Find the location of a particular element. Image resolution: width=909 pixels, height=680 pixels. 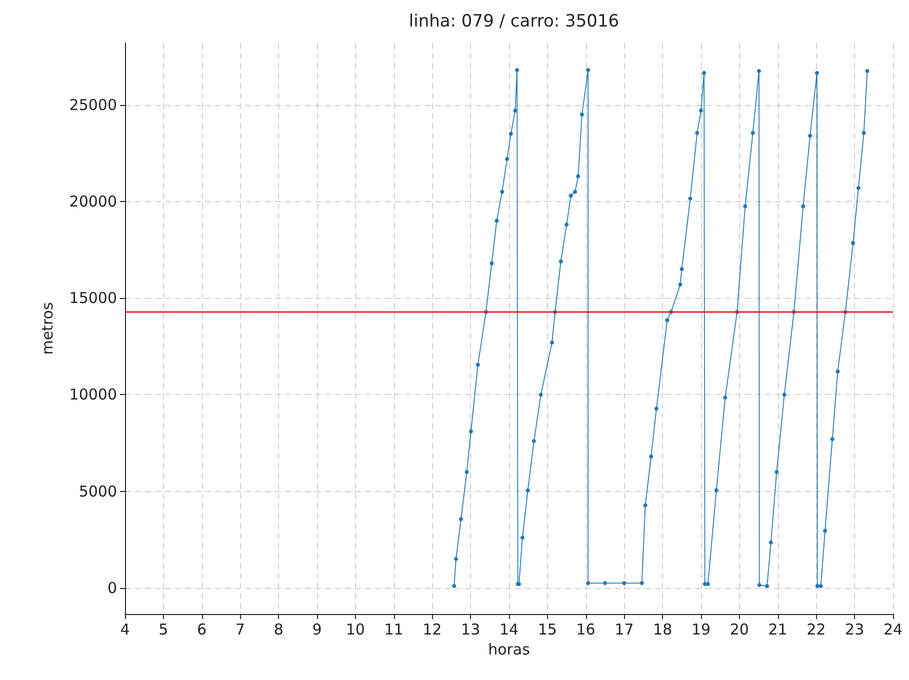

y-axis-title: metros is located at coordinates (47, 328).